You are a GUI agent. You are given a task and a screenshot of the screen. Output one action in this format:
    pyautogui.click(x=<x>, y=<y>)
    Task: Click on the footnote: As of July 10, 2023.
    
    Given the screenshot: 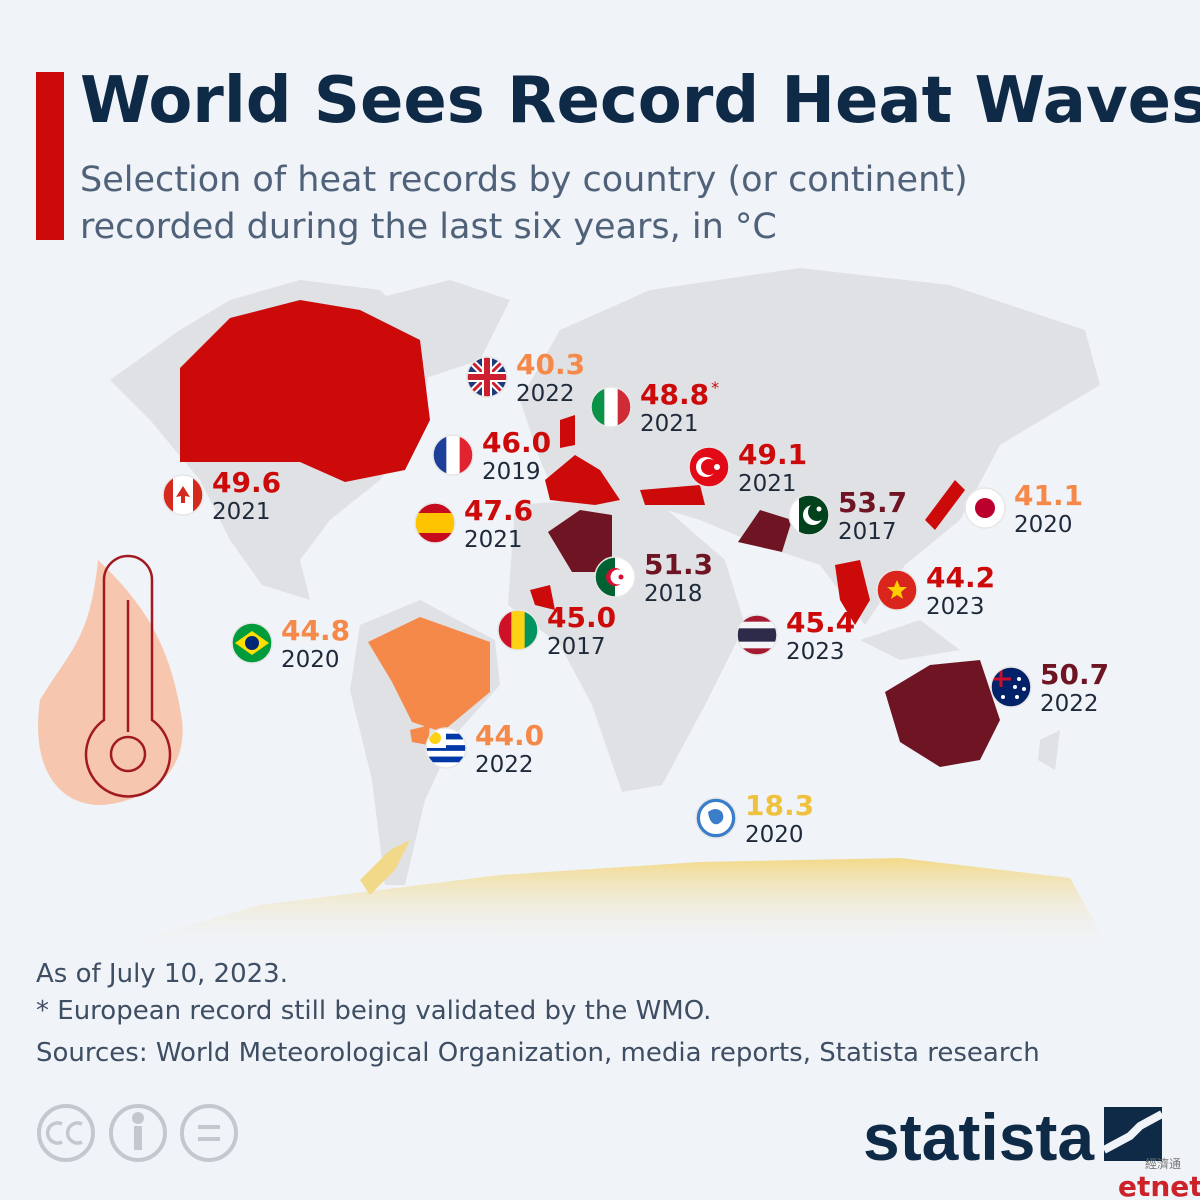 What is the action you would take?
    pyautogui.click(x=162, y=974)
    